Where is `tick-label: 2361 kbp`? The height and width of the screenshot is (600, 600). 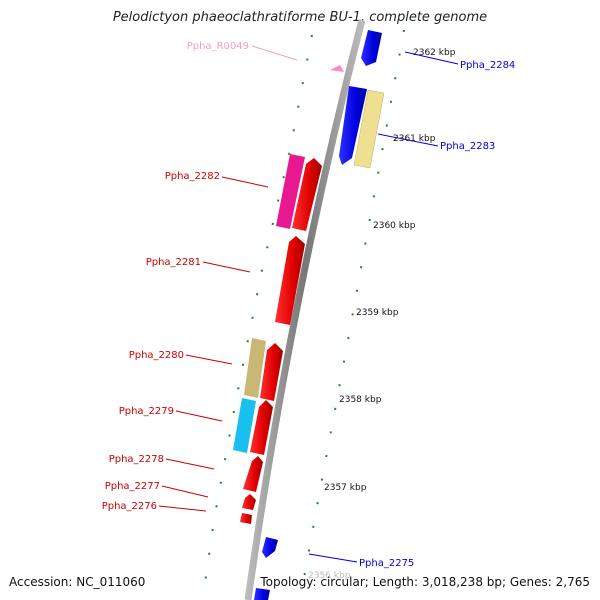 tick-label: 2361 kbp is located at coordinates (414, 139).